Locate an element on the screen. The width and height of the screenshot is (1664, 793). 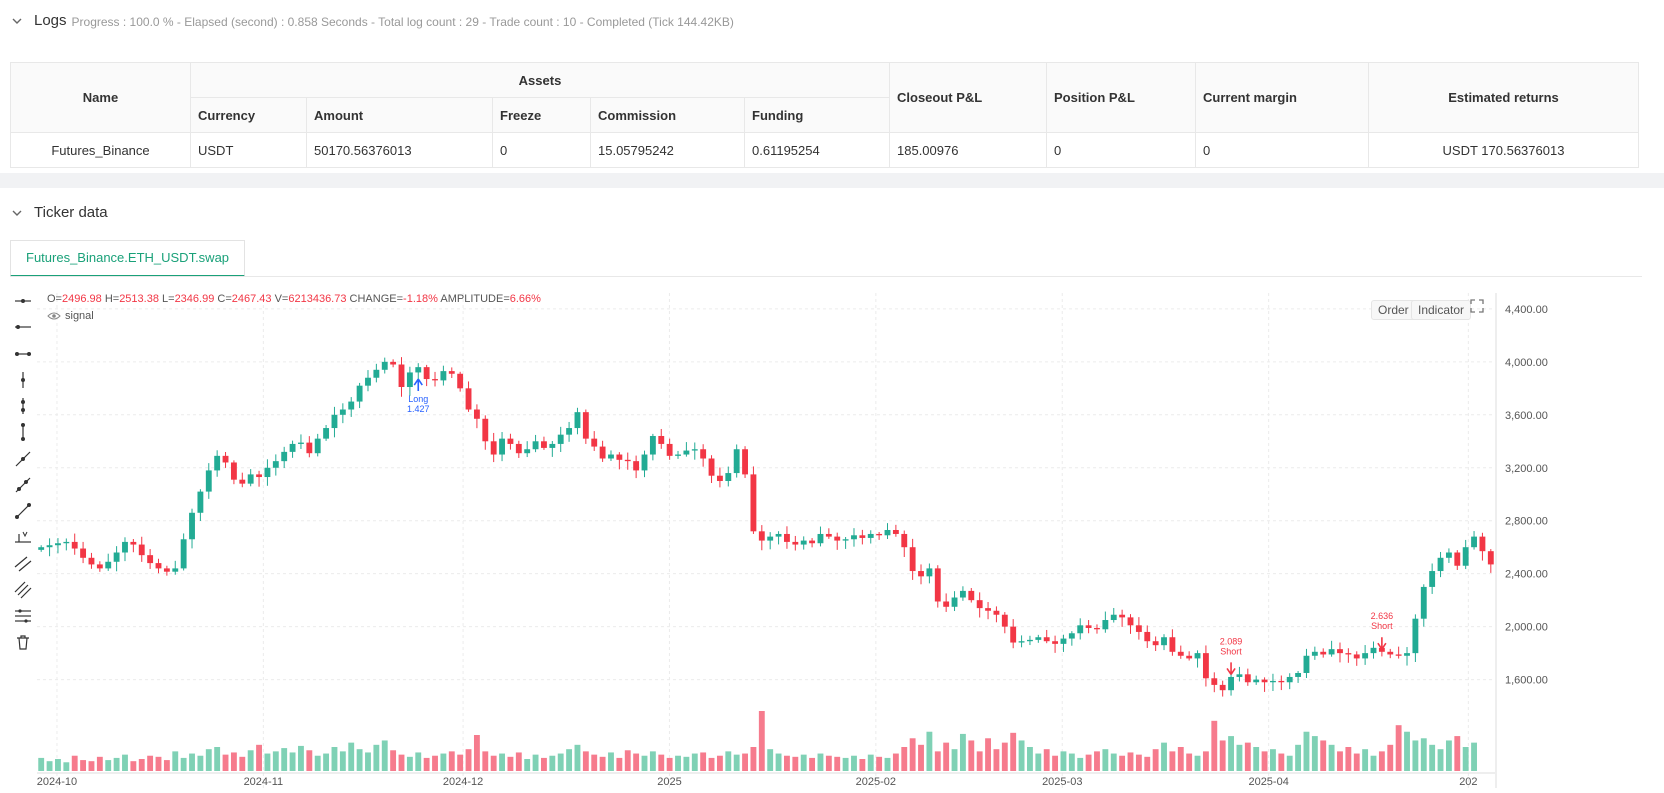
pitchfork-tool-icon is located at coordinates (23, 590).